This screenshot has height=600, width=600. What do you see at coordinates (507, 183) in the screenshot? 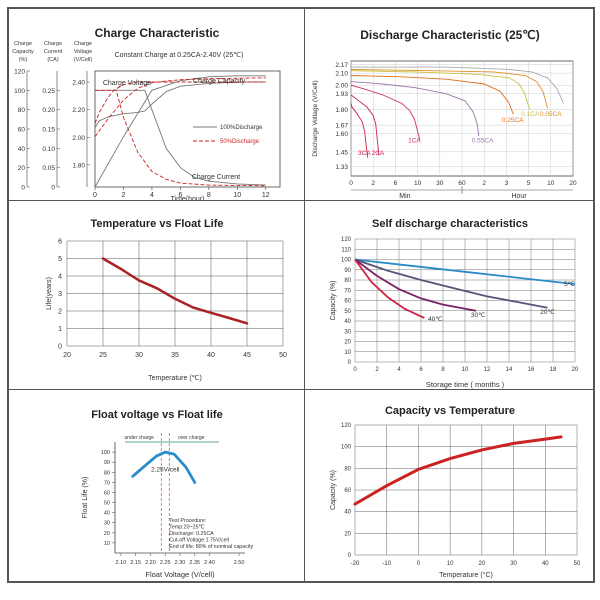
I see `x-tick-label: 3` at bounding box center [507, 183].